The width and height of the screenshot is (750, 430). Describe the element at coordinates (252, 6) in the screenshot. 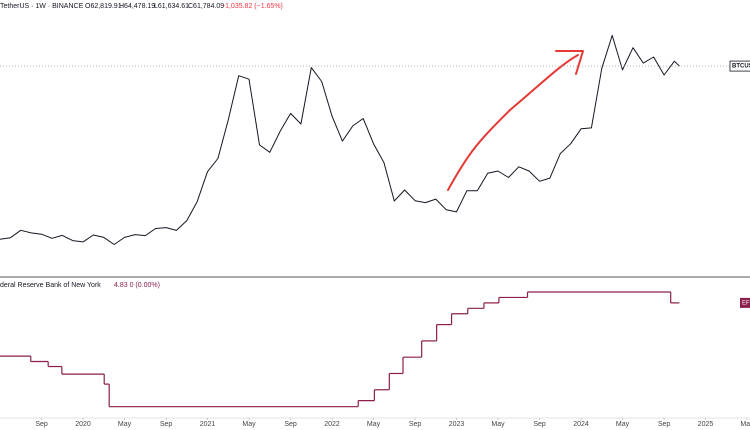

I see `header-change: −1,035.82 (−1.65%)` at that location.